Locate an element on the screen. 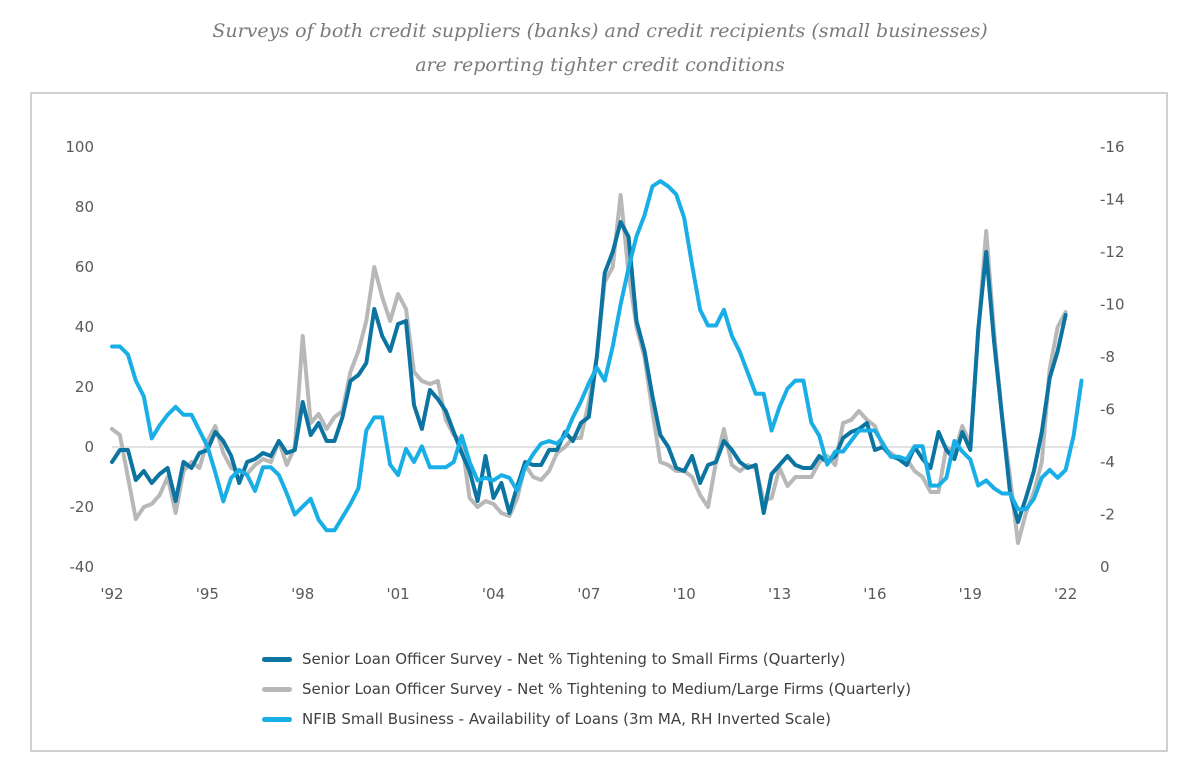 This screenshot has height=784, width=1200. y-tick-right-2: -12 is located at coordinates (1112, 252).